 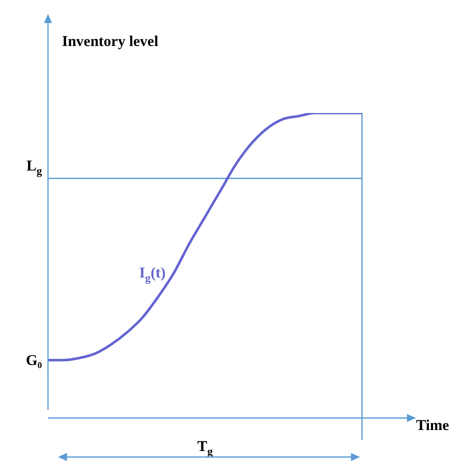 What do you see at coordinates (34, 361) in the screenshot?
I see `text: G₀` at bounding box center [34, 361].